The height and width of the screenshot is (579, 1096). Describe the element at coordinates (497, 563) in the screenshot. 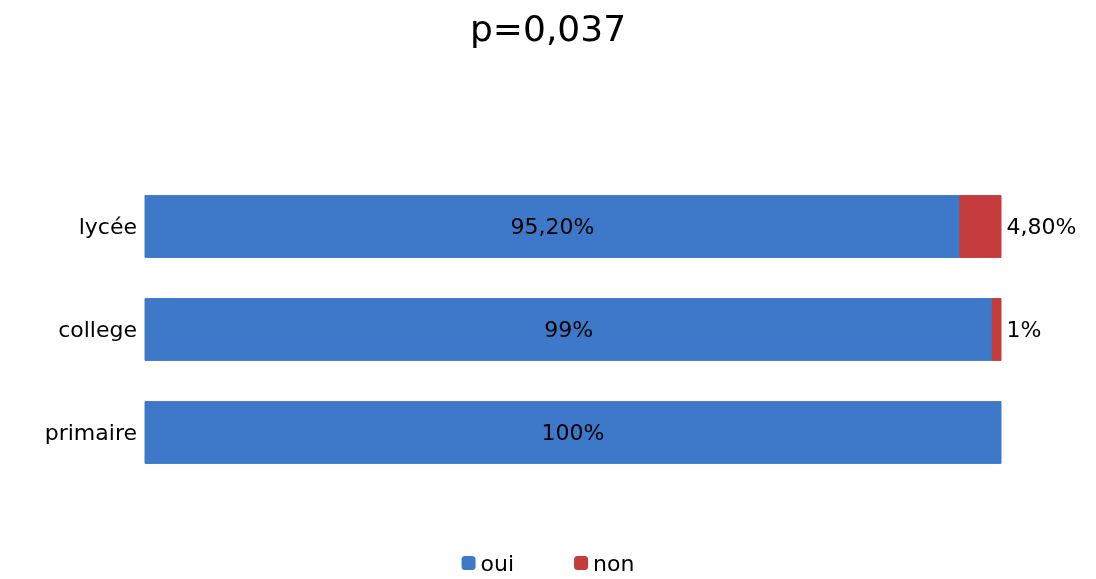

I see `legend-label: oui` at that location.